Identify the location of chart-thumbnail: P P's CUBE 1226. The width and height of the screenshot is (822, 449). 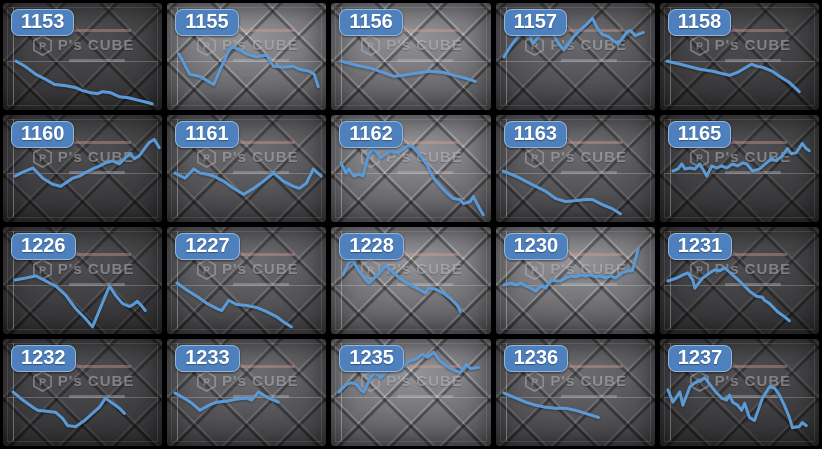
(83, 280).